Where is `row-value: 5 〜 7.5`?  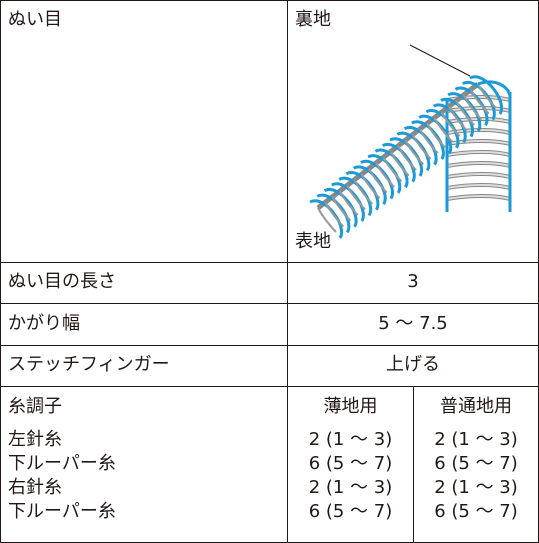 row-value: 5 〜 7.5 is located at coordinates (413, 323).